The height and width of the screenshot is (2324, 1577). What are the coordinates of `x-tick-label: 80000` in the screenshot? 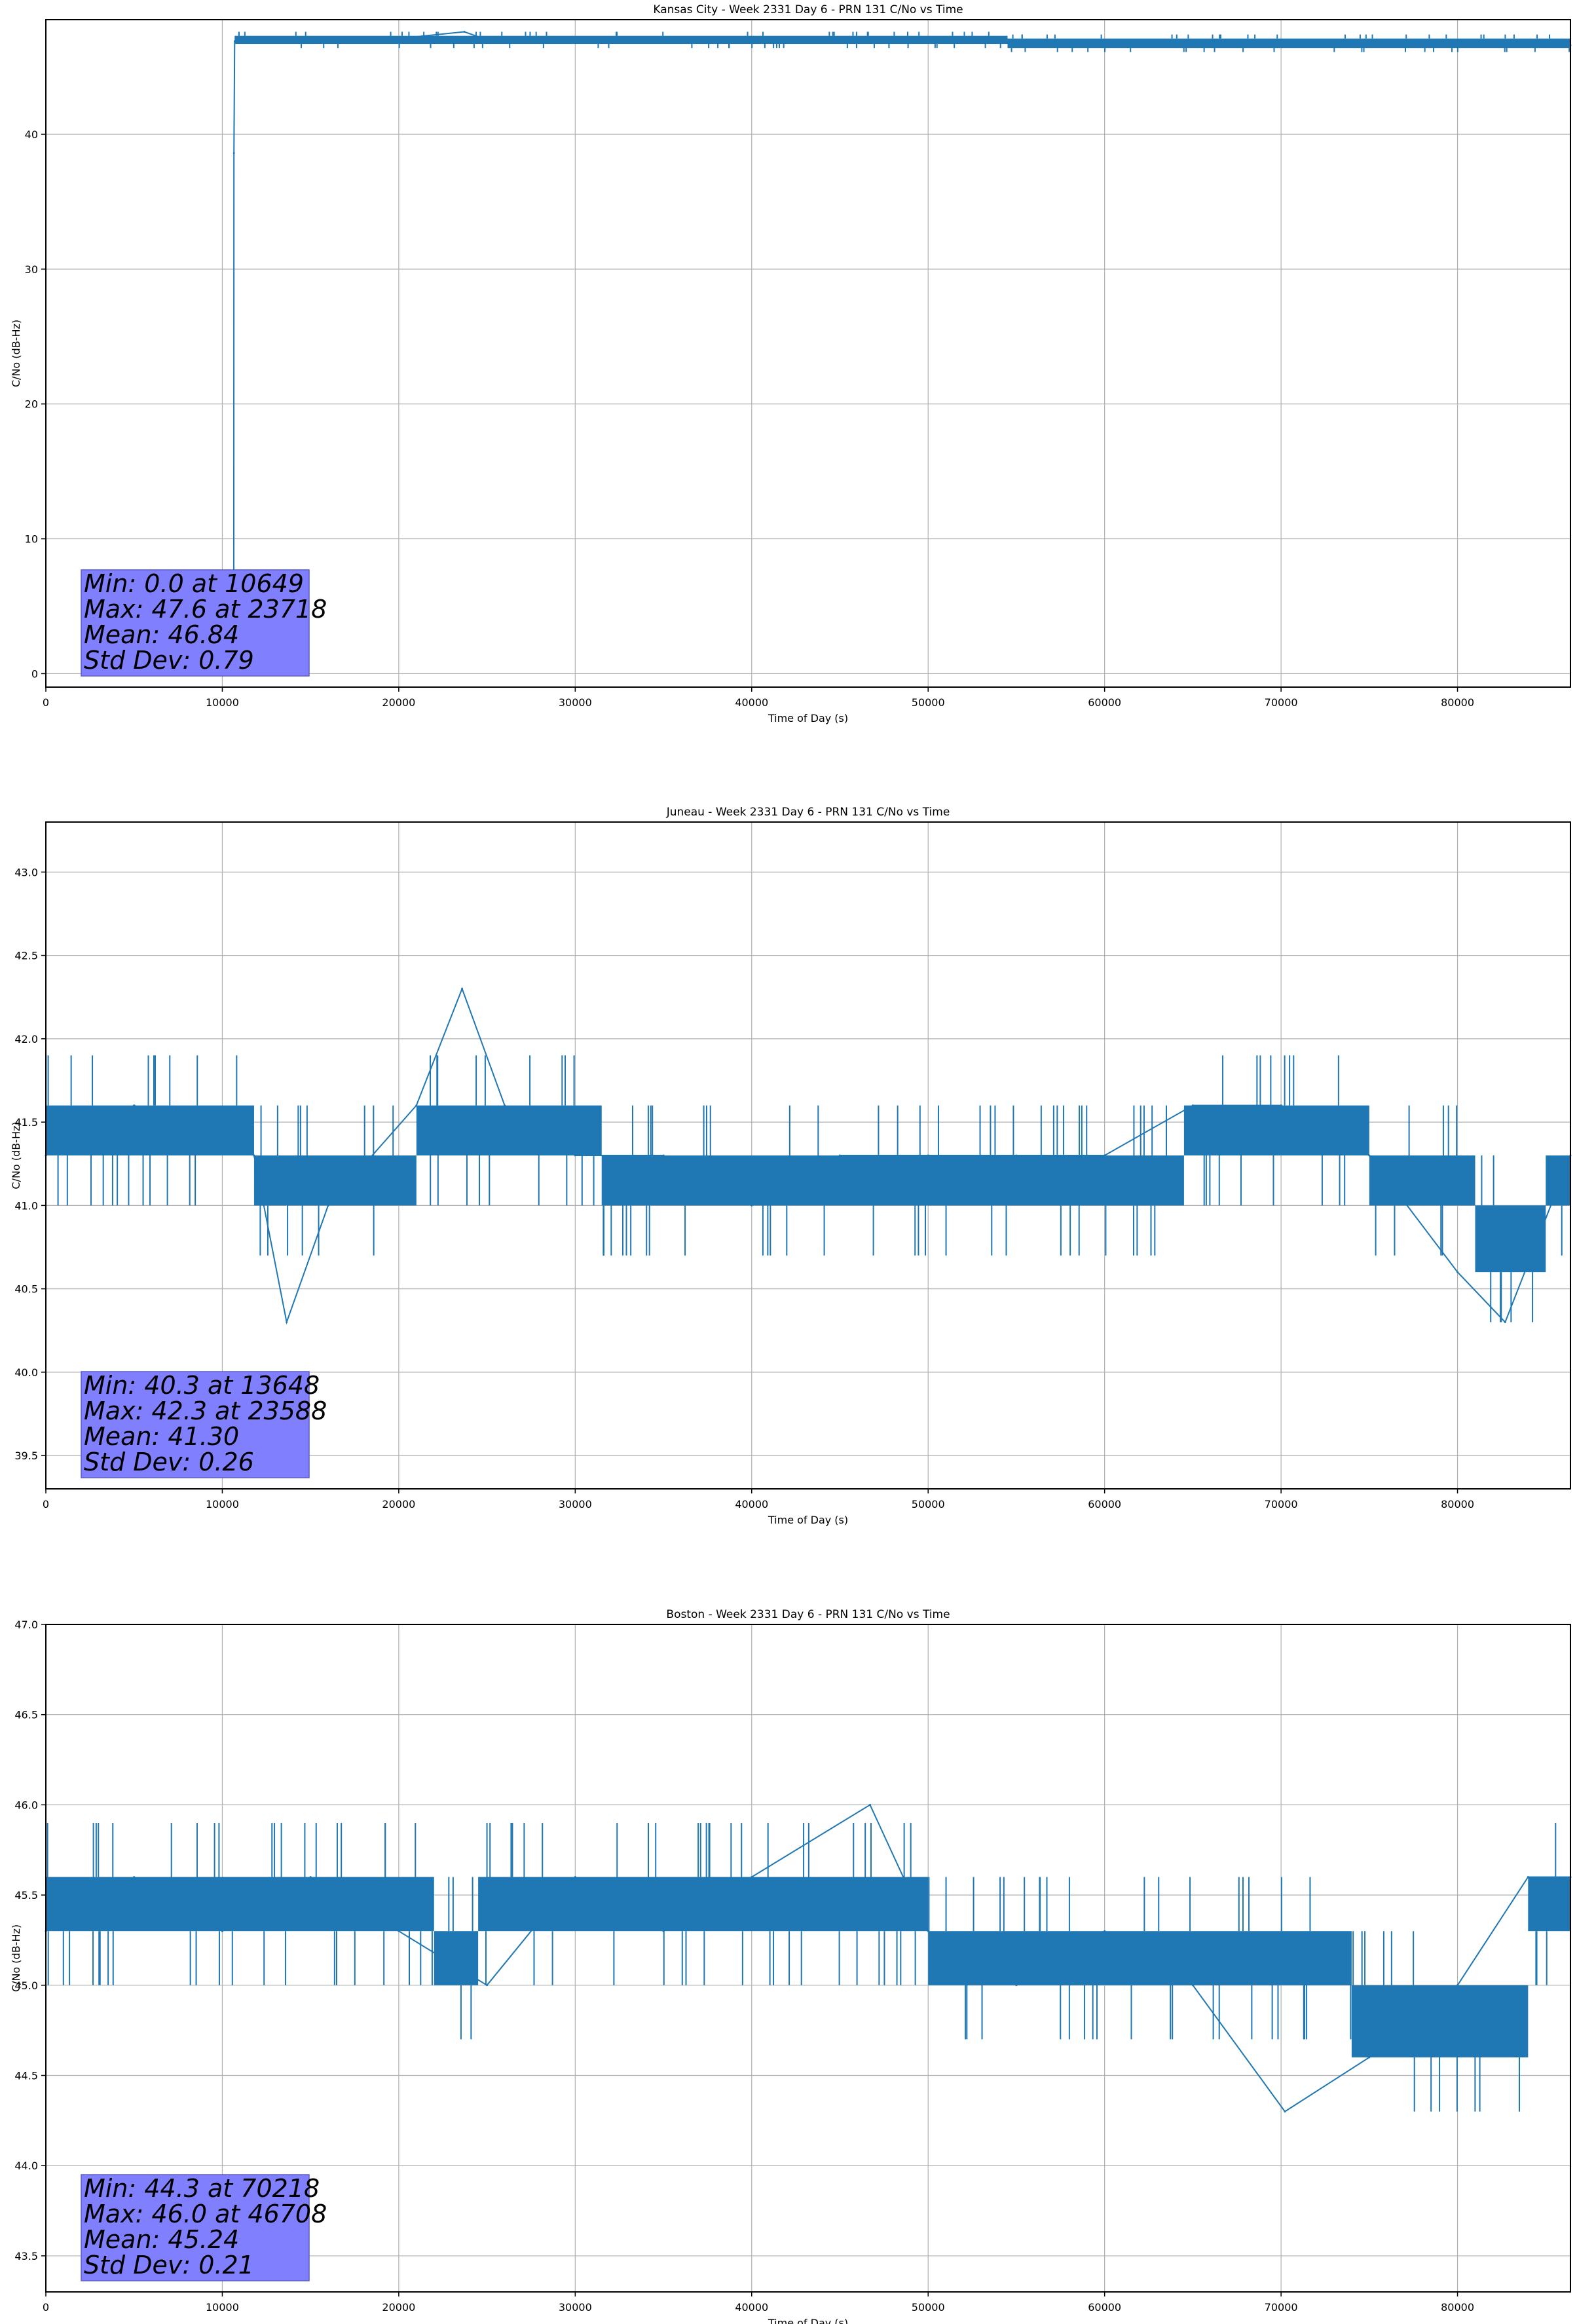 It's located at (1457, 702).